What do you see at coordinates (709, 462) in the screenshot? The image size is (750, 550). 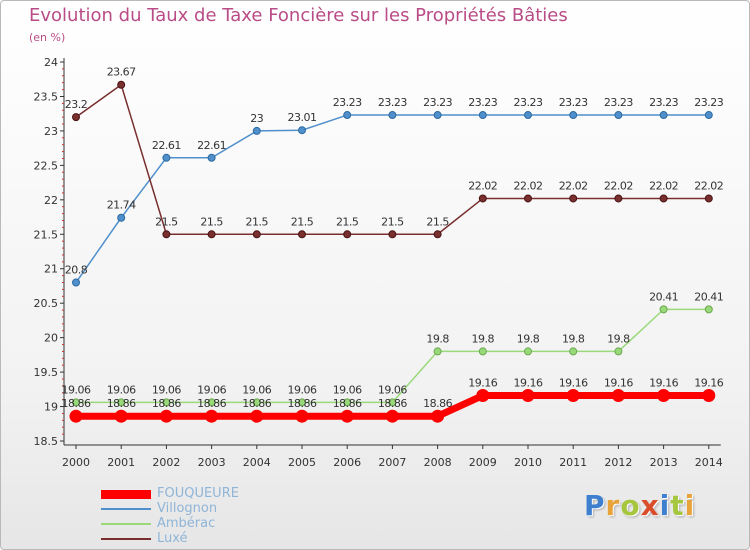 I see `x-tick-label-2014: 2014` at bounding box center [709, 462].